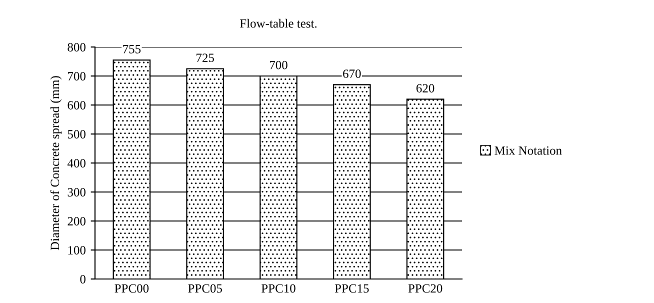 The height and width of the screenshot is (303, 654). What do you see at coordinates (76, 163) in the screenshot?
I see `y-tick-label: 400` at bounding box center [76, 163].